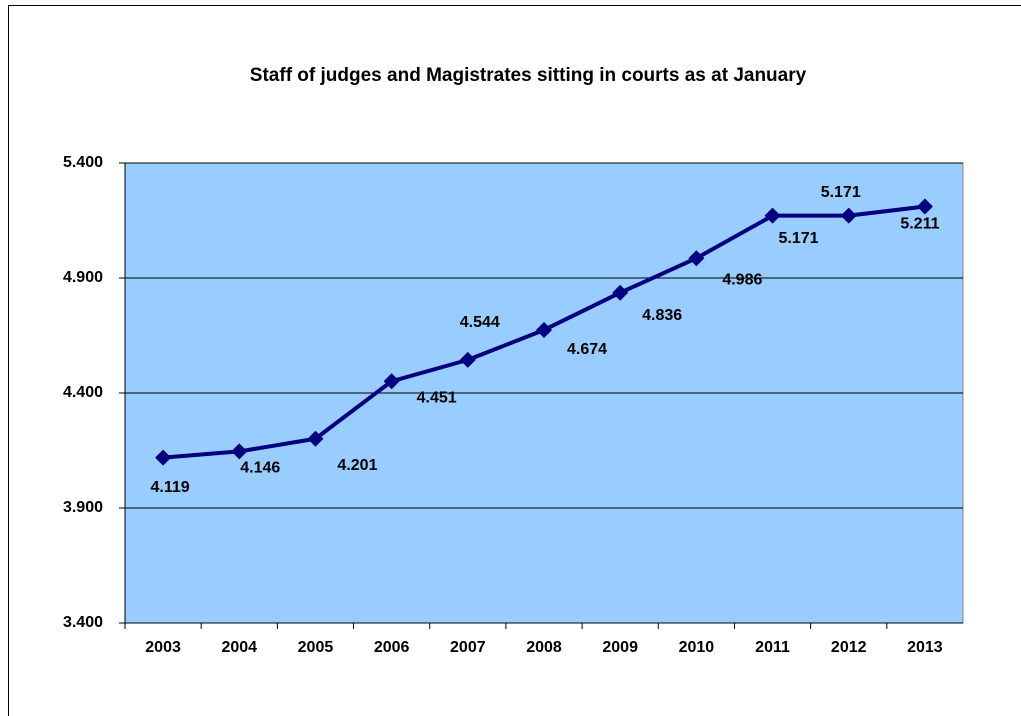  Describe the element at coordinates (697, 647) in the screenshot. I see `x-tick-label: 2010` at that location.